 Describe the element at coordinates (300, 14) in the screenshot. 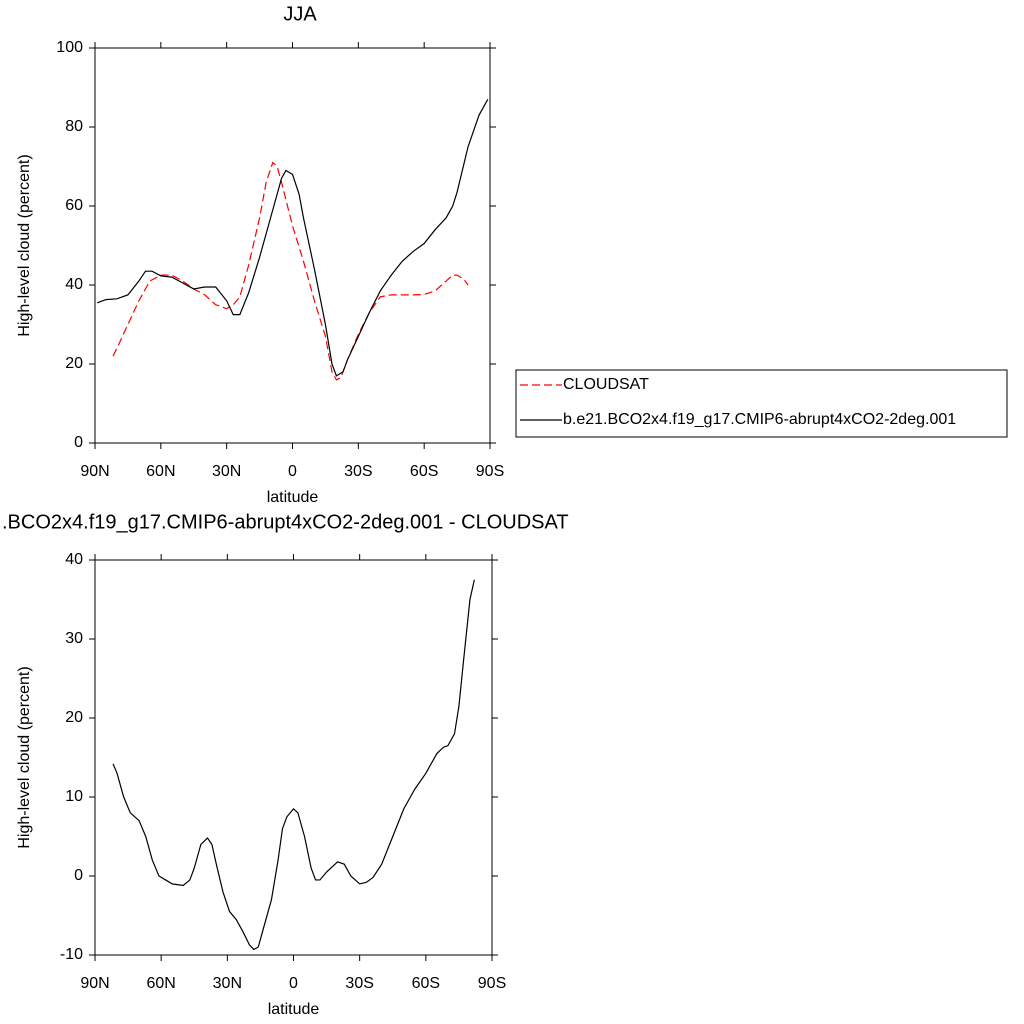

I see `chart-title: JJA` at that location.